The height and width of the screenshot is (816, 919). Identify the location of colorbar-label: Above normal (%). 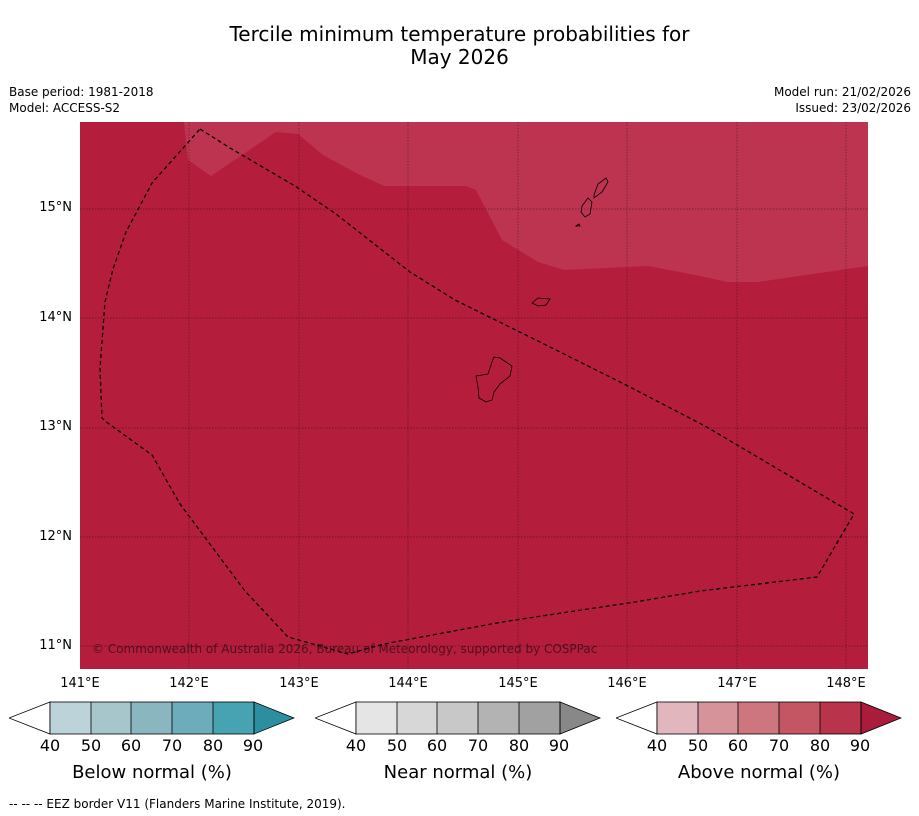
(759, 772).